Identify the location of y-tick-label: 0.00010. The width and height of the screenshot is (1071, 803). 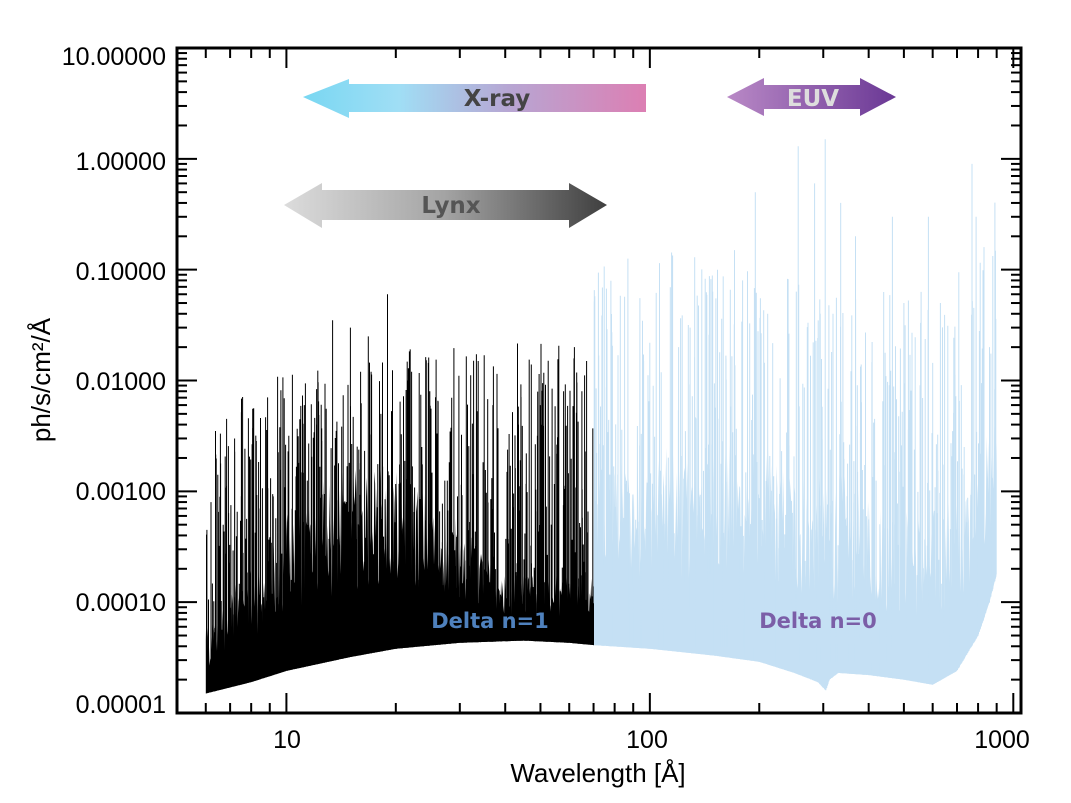
(121, 603).